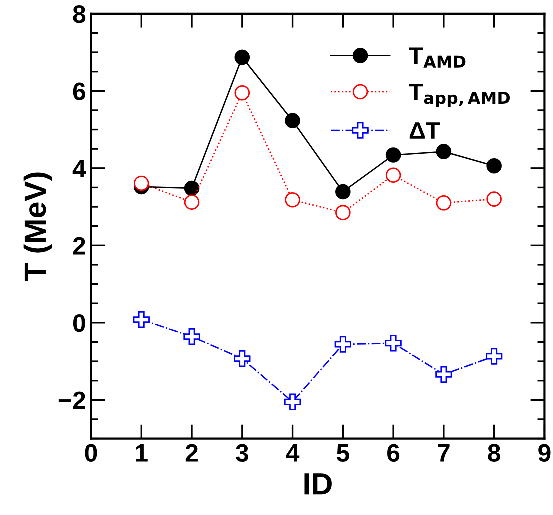  I want to click on y-tick-label: 8, so click(79, 15).